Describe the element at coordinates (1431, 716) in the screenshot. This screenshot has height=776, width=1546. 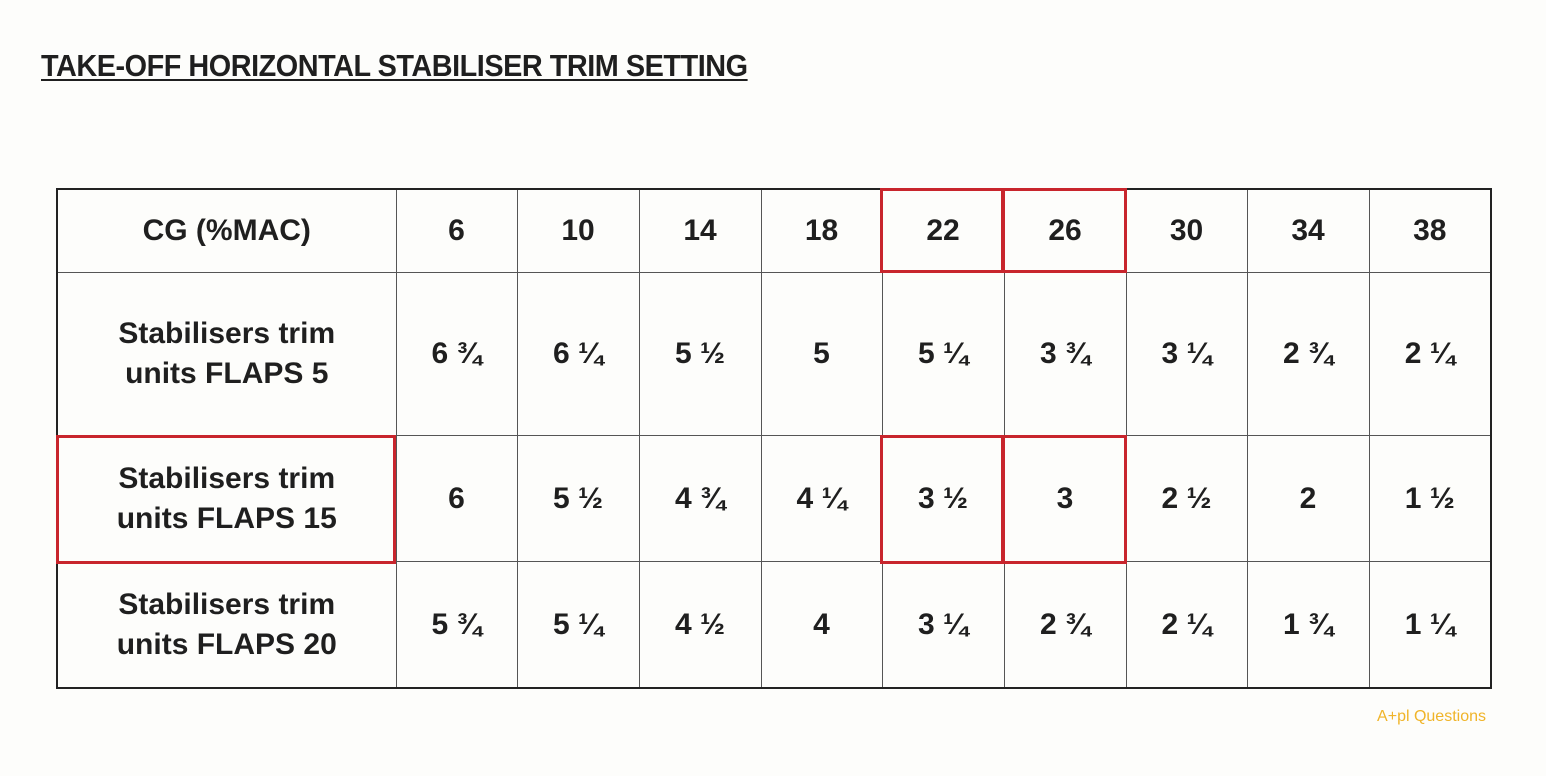
I see `watermark-logo: A+pl Questions` at that location.